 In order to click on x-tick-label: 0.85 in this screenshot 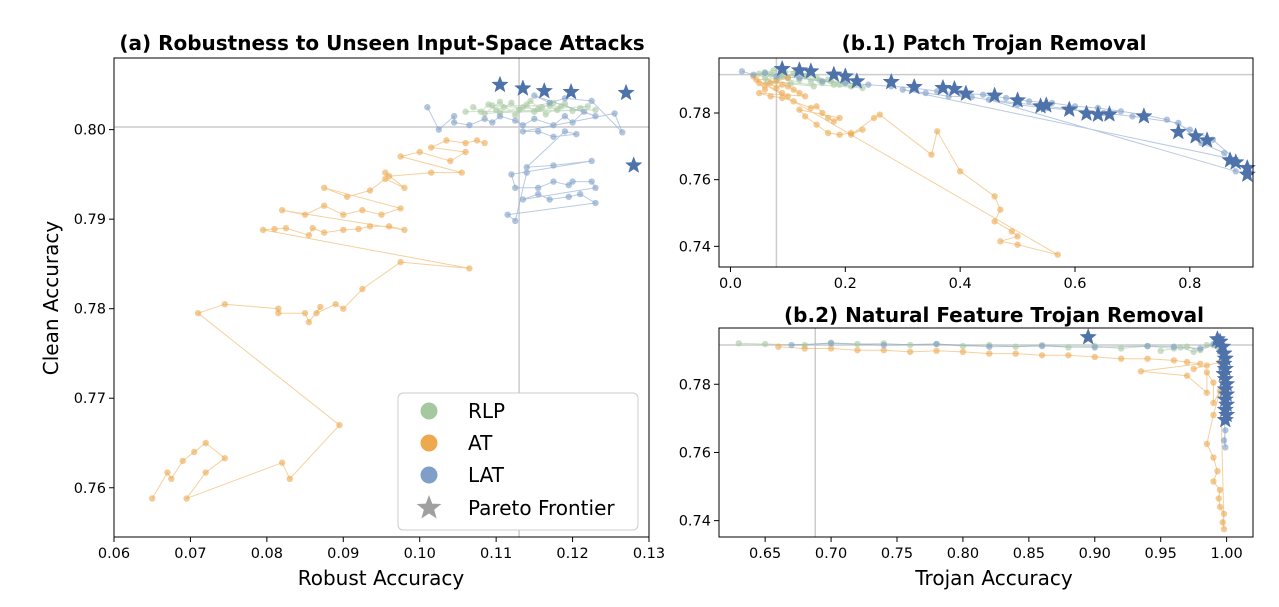, I will do `click(1029, 554)`.